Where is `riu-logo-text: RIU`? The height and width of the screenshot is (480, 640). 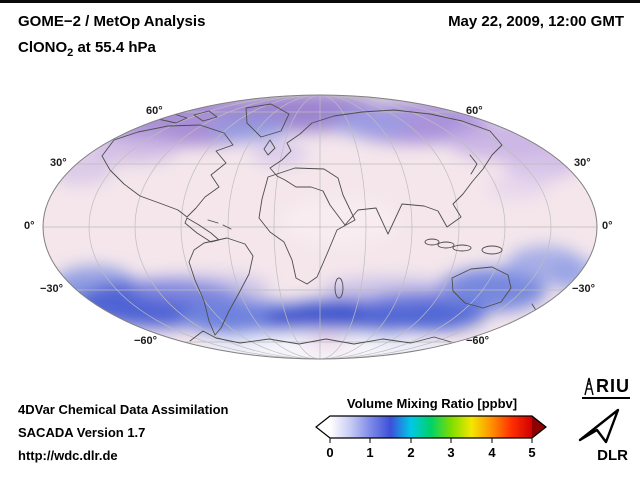
riu-logo-text: RIU is located at coordinates (613, 386).